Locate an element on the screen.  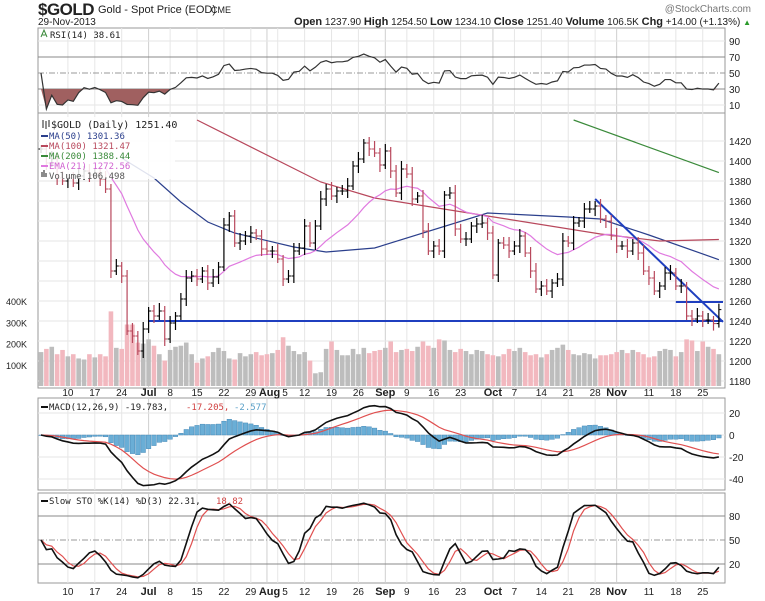
symbol: $GOLD is located at coordinates (66, 9).